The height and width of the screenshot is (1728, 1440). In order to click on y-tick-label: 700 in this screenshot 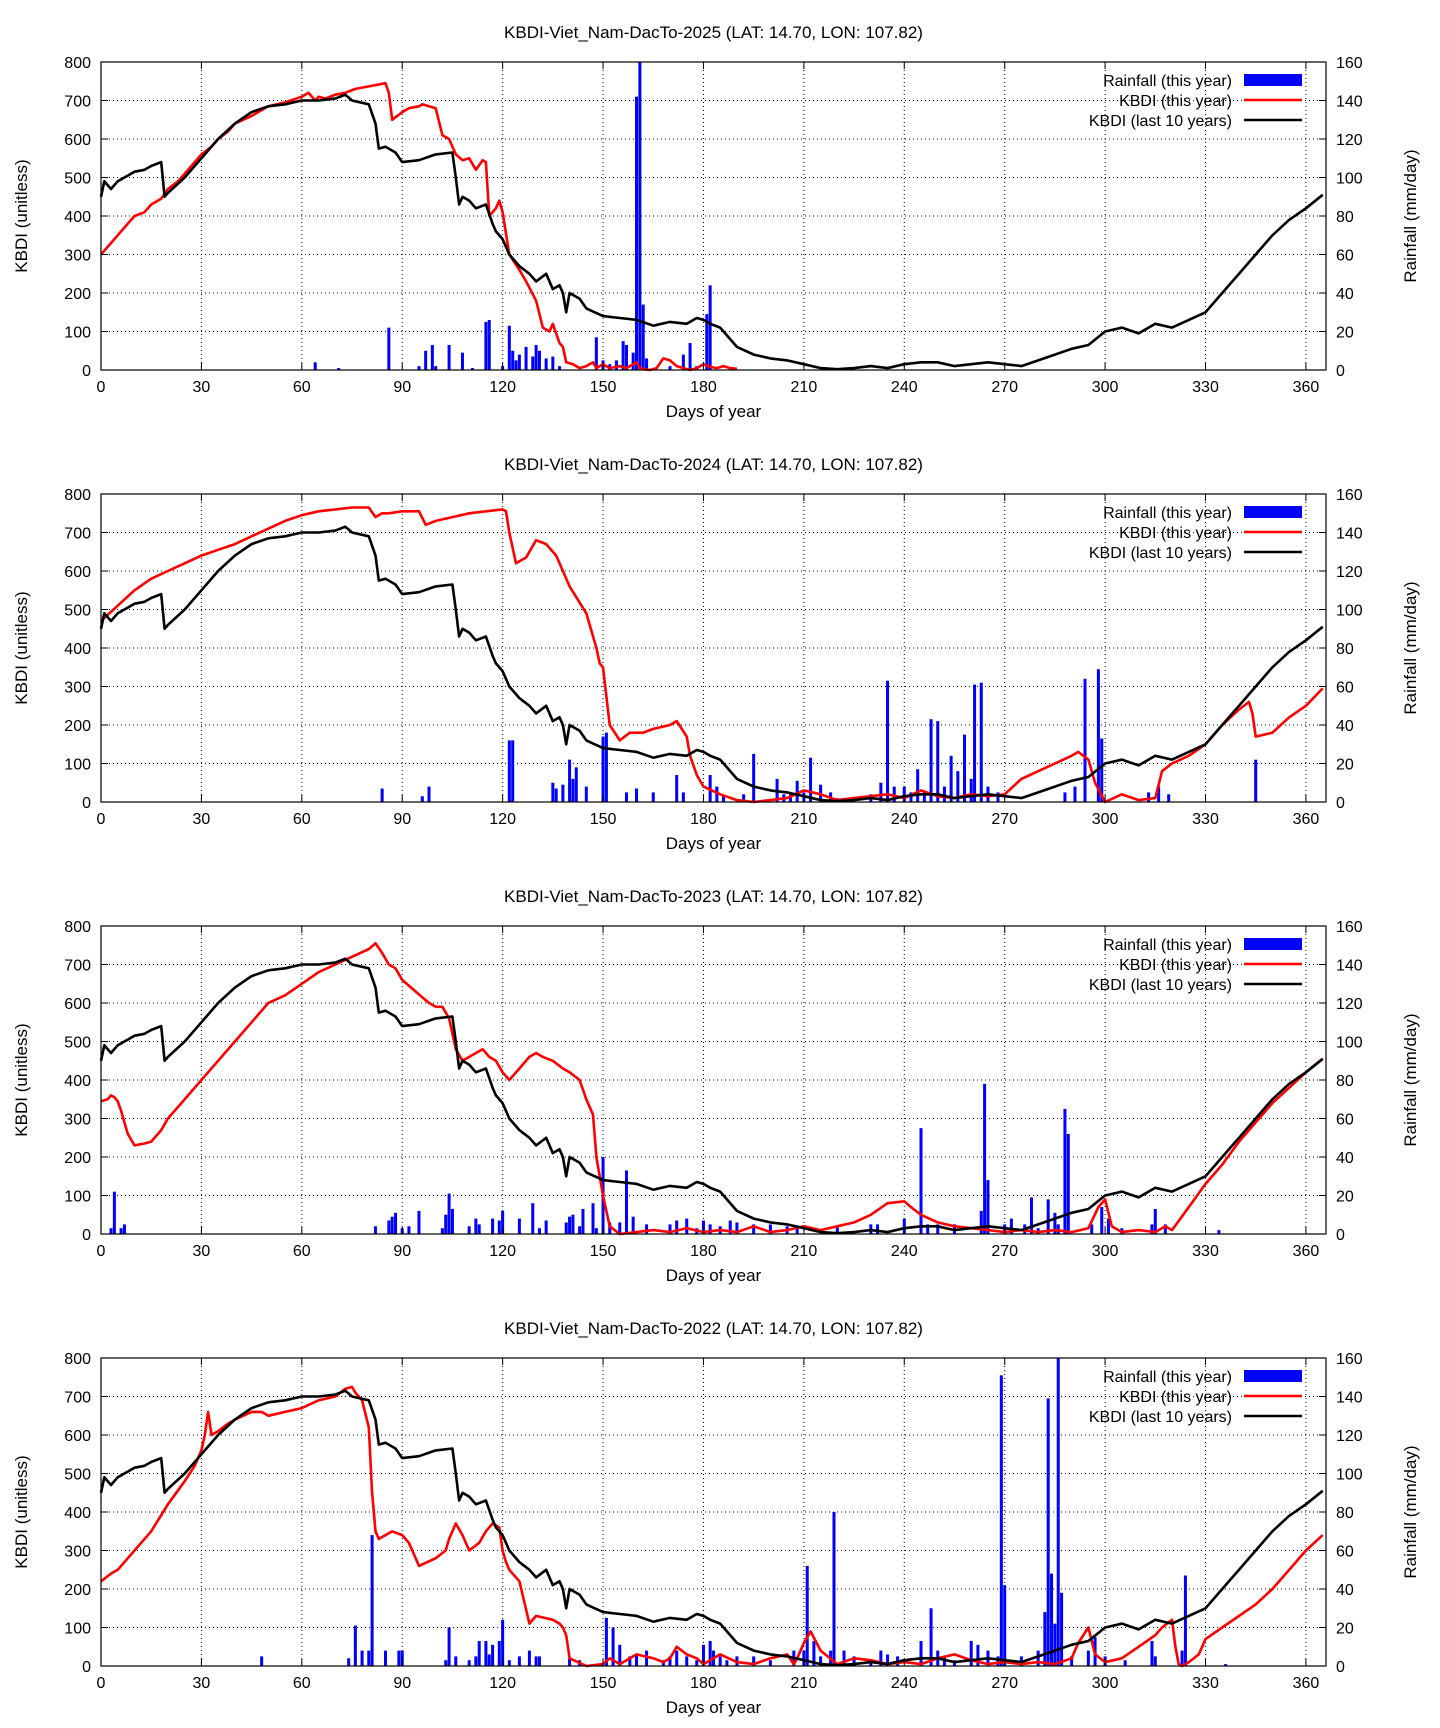, I will do `click(77, 1398)`.